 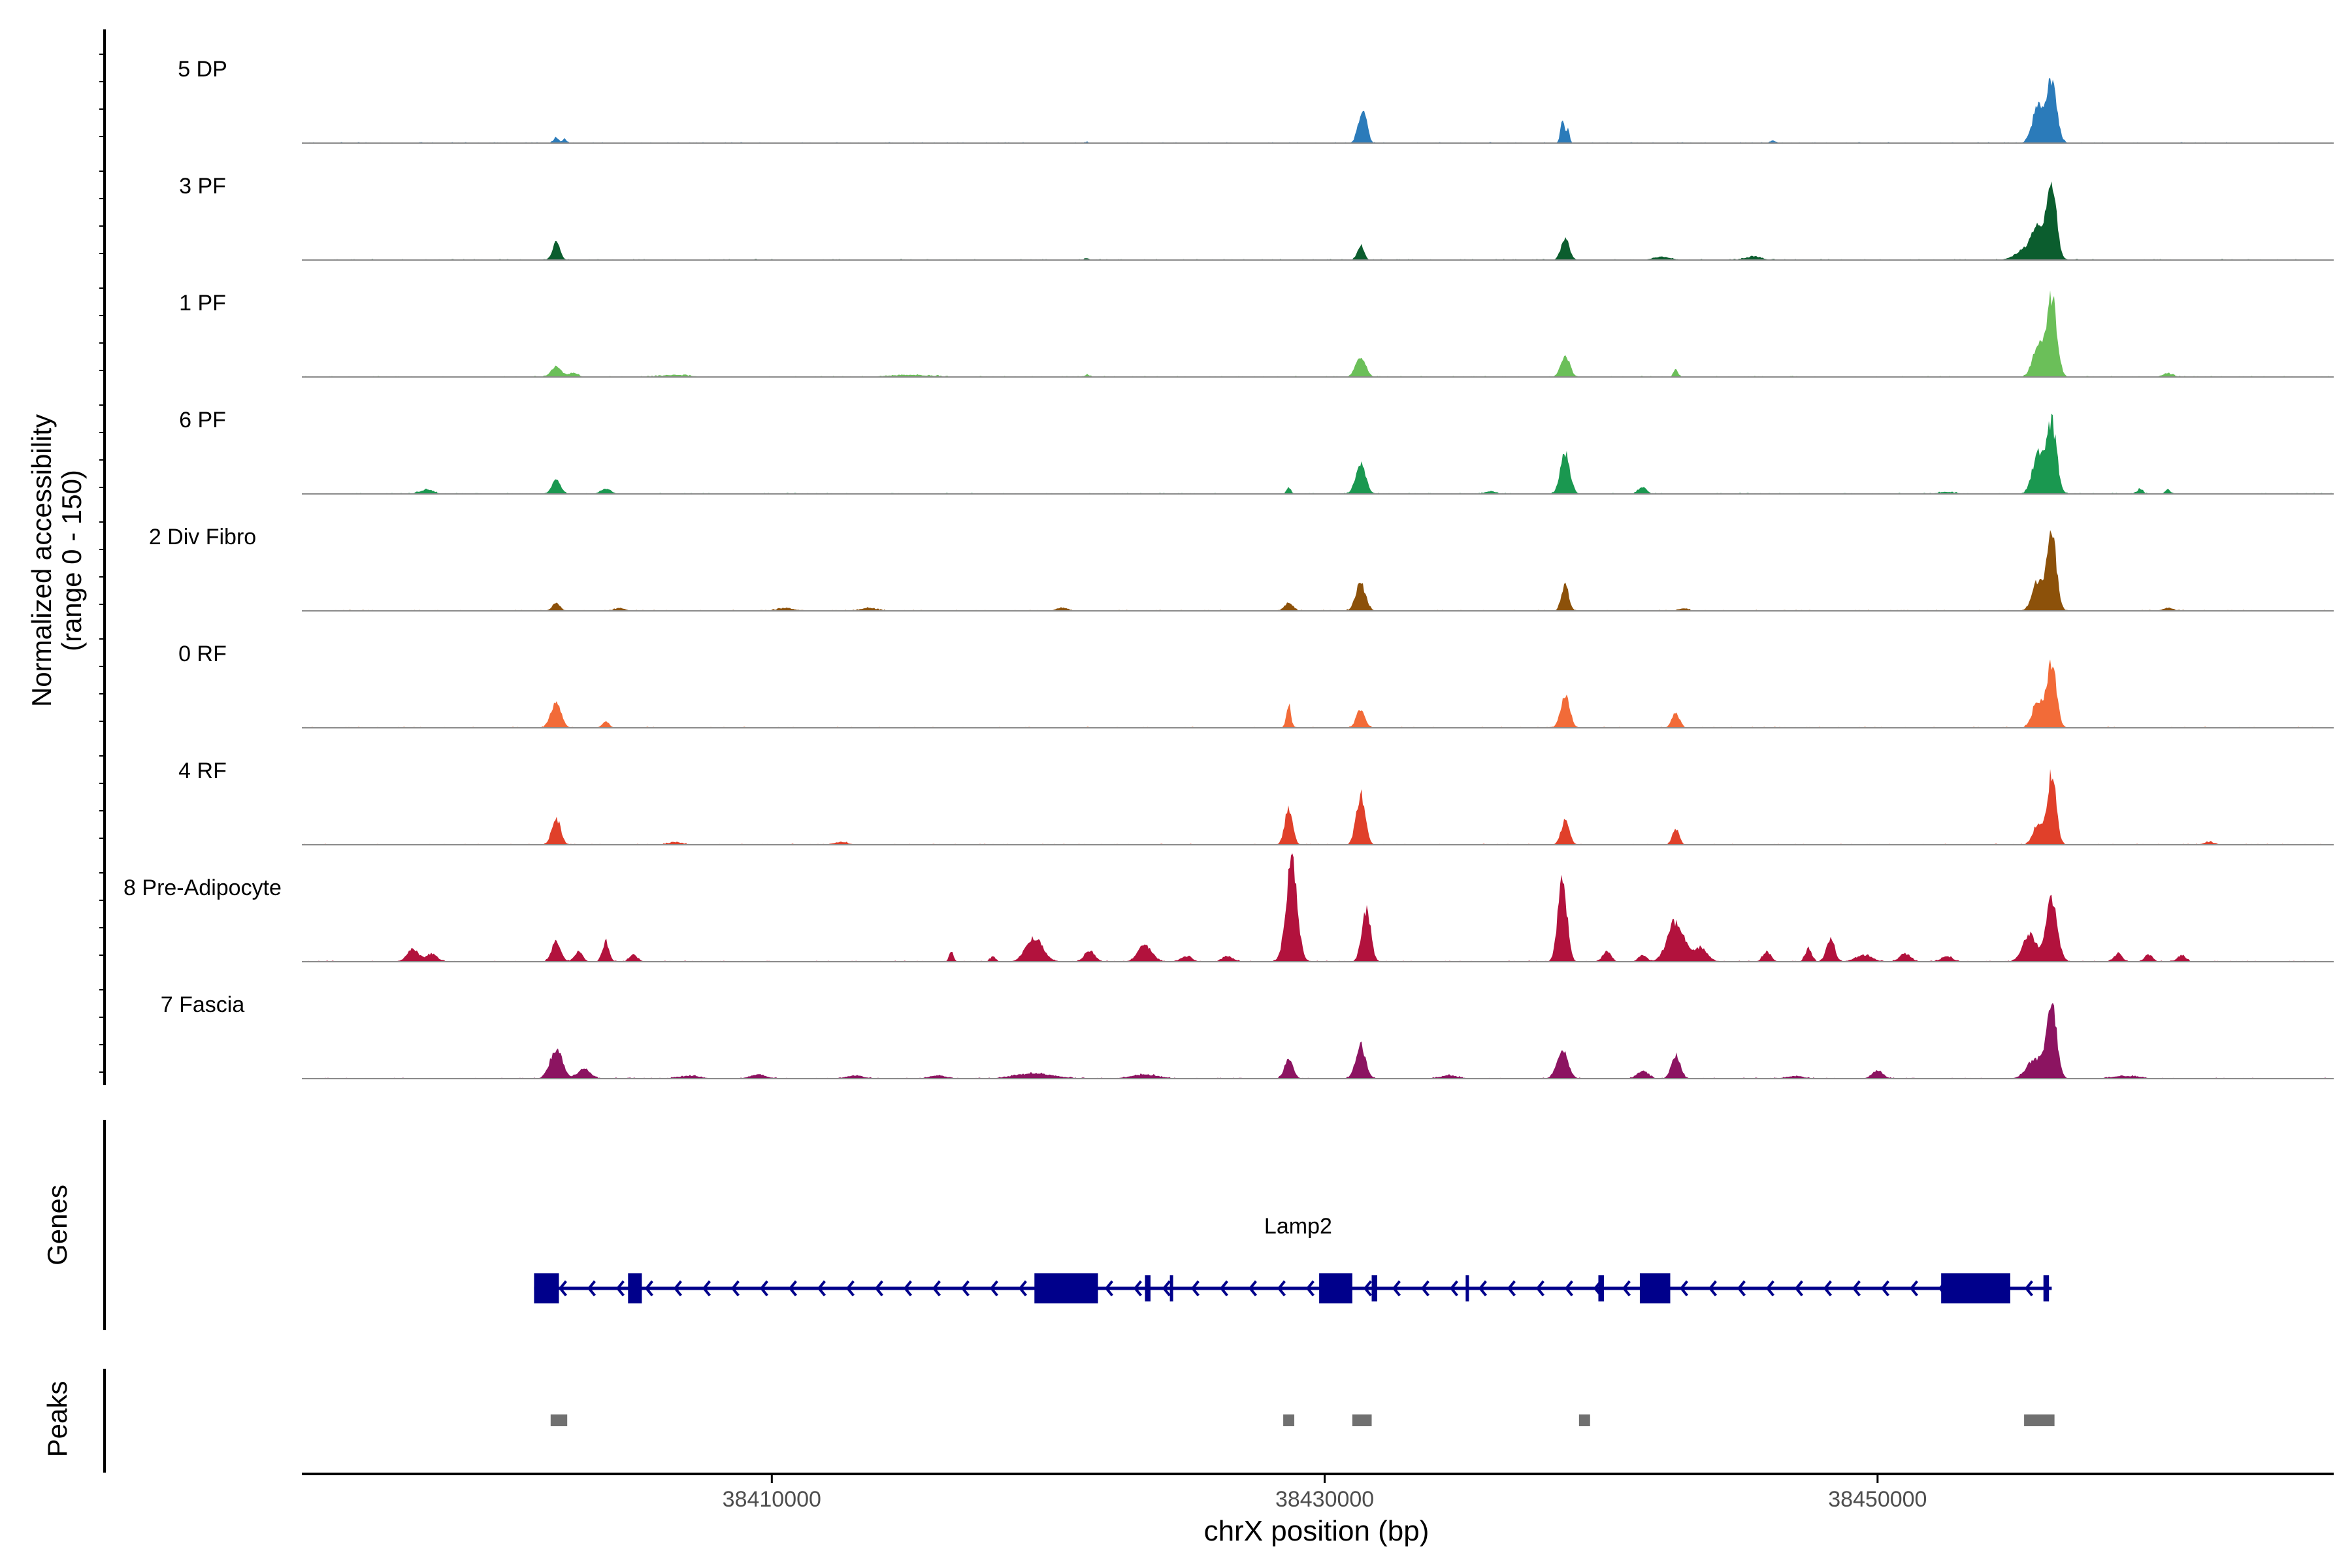 I want to click on peaks-track, so click(x=1079, y=1421).